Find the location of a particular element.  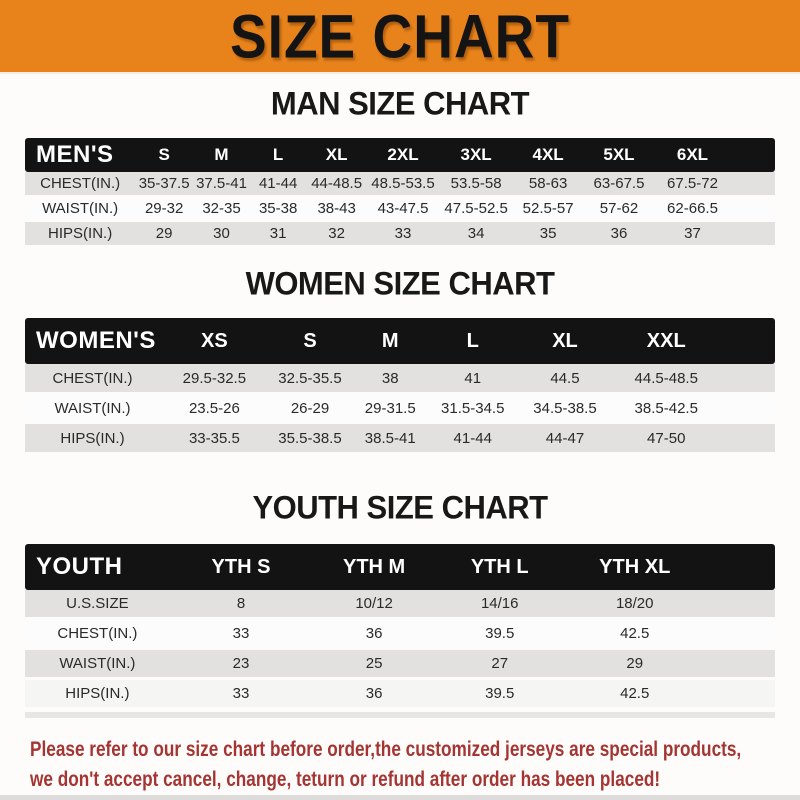

men-size-col-header: 4XL is located at coordinates (548, 154).